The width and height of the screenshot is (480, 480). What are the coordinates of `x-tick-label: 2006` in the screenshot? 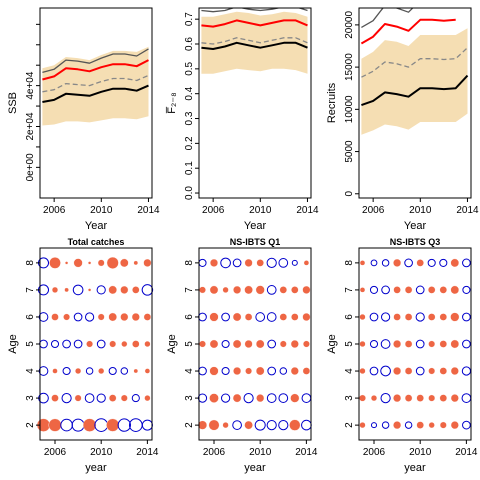 It's located at (374, 452).